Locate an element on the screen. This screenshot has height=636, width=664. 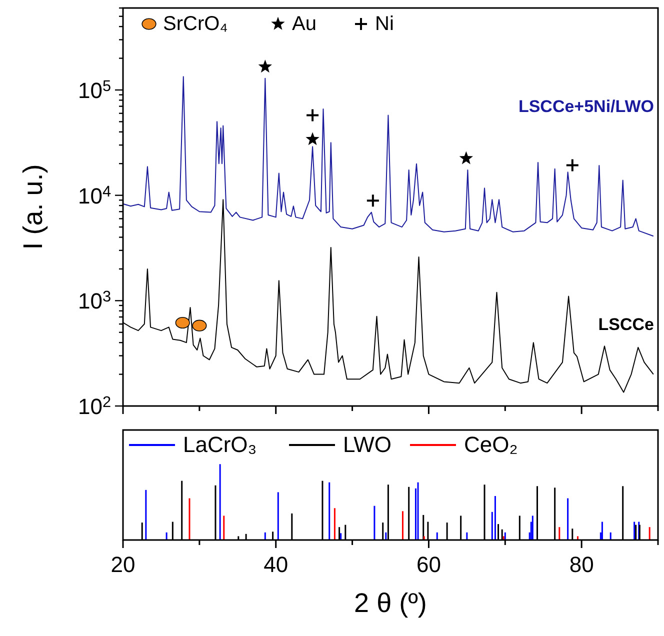
y-axis-title: I (a. u.) is located at coordinates (33, 207).